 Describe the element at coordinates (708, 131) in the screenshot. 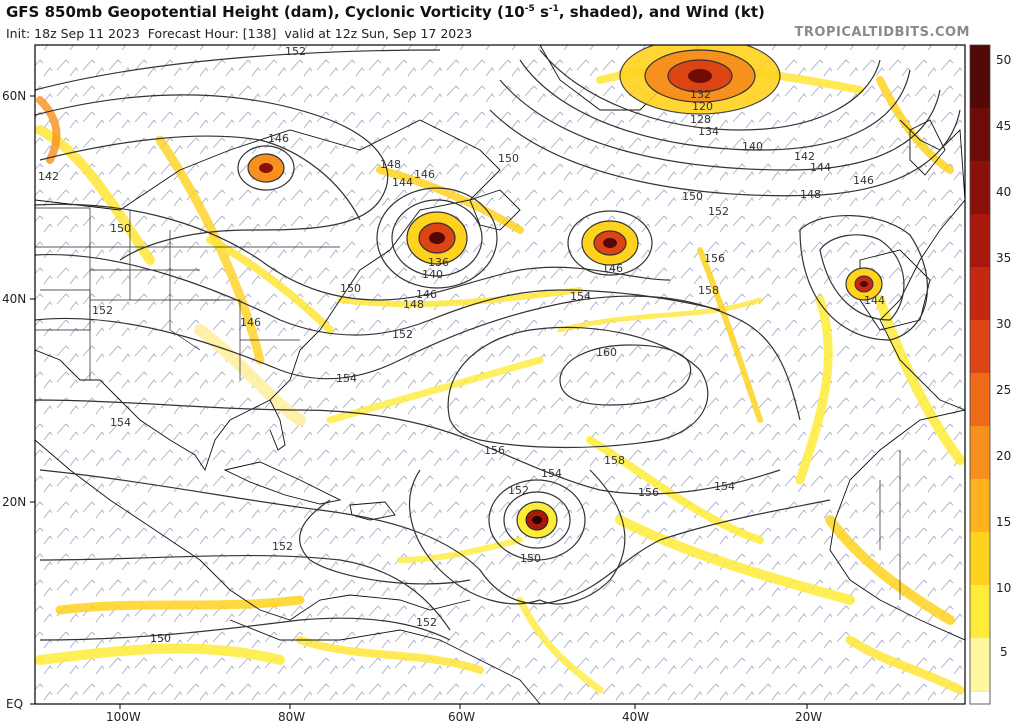

I see `contour-label: 134` at that location.